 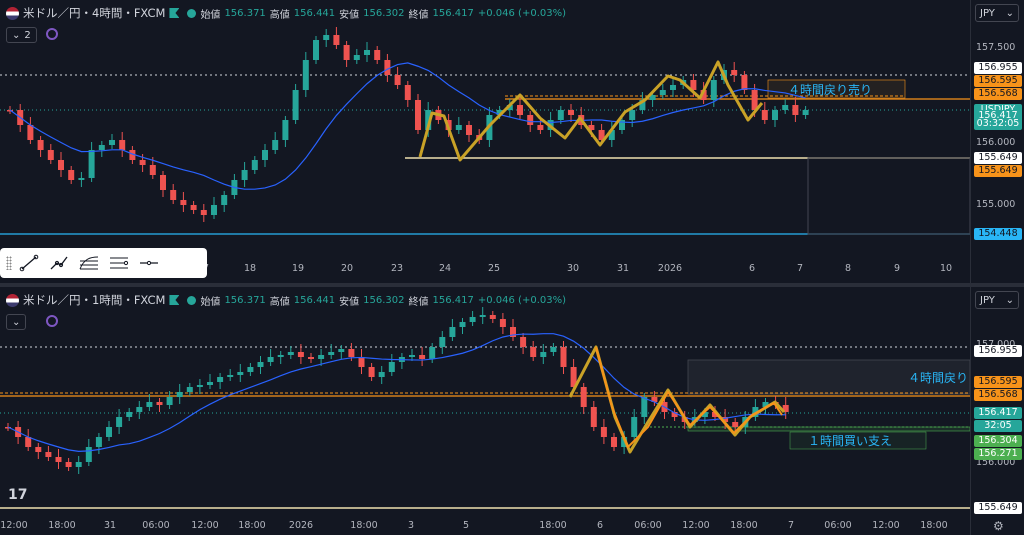 What do you see at coordinates (110, 525) in the screenshot?
I see `time-tick: 31` at bounding box center [110, 525].